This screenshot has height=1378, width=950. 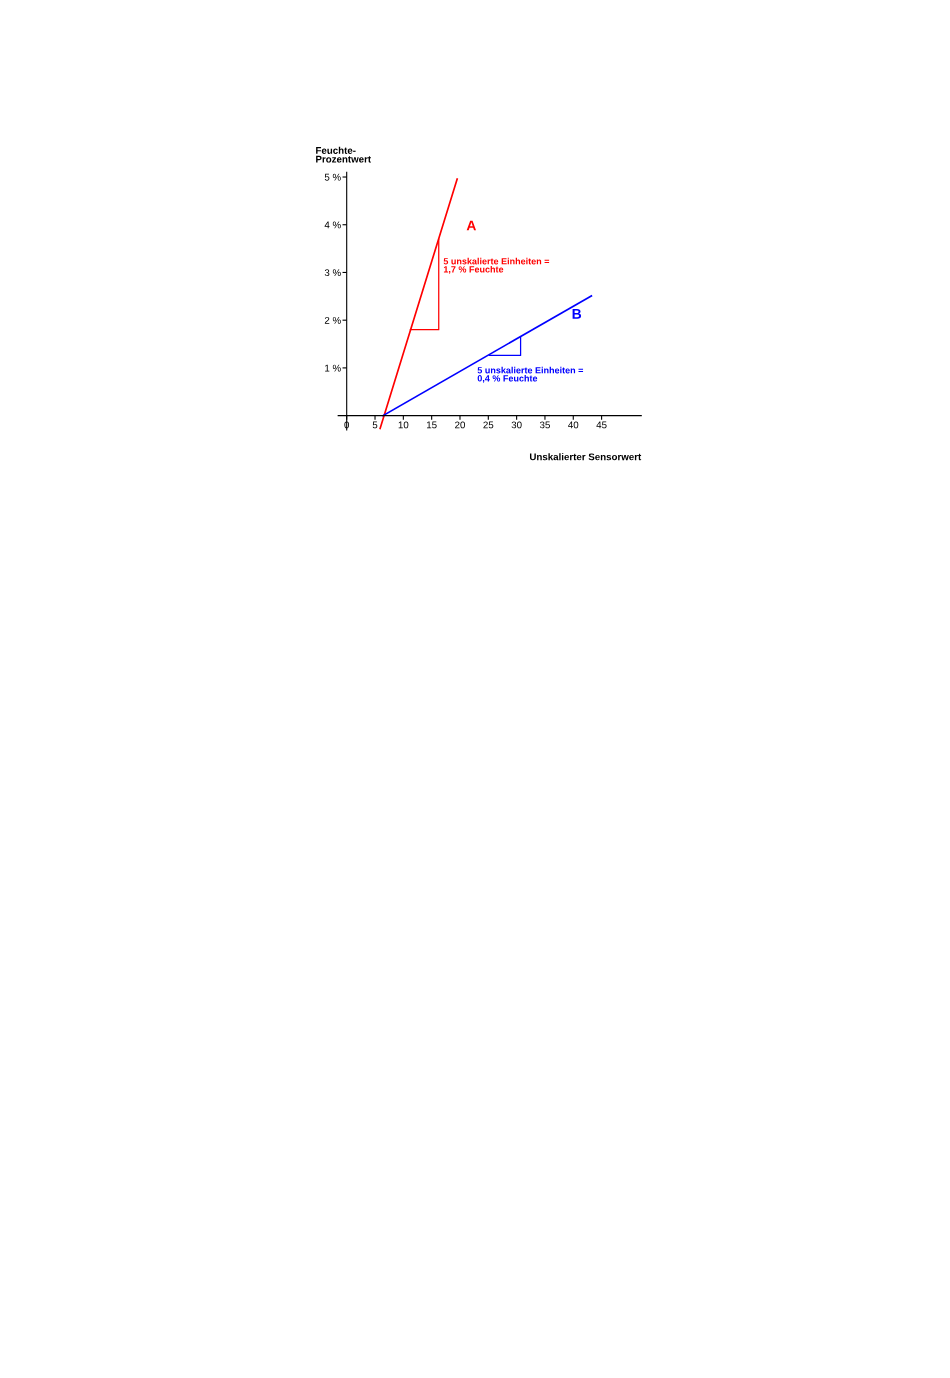 I want to click on y-tick-label: 3 %, so click(x=332, y=273).